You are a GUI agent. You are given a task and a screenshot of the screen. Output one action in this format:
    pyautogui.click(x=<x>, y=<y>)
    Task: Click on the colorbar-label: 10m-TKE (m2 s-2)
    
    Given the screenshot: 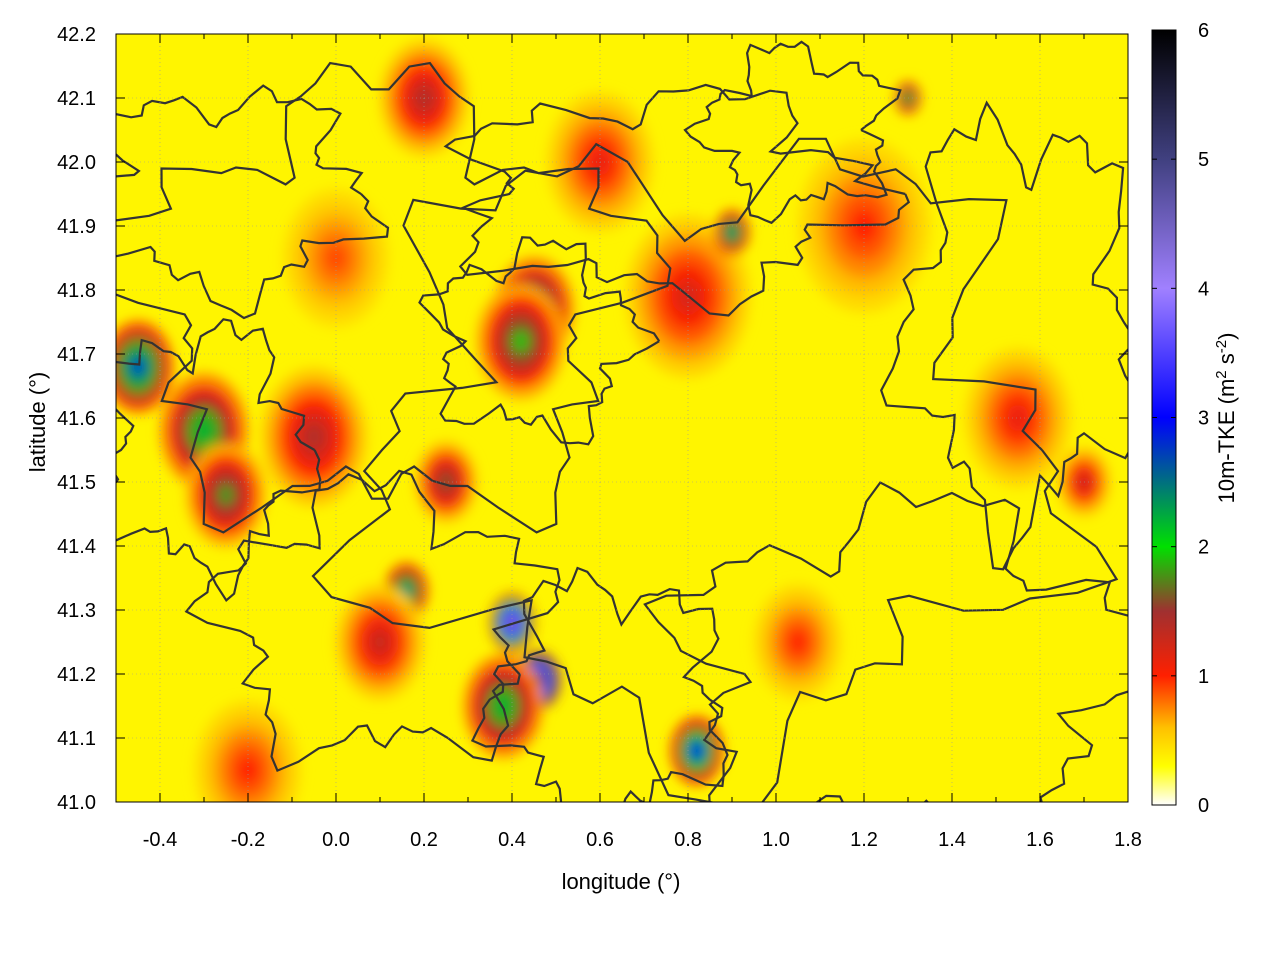 What is the action you would take?
    pyautogui.click(x=1226, y=418)
    